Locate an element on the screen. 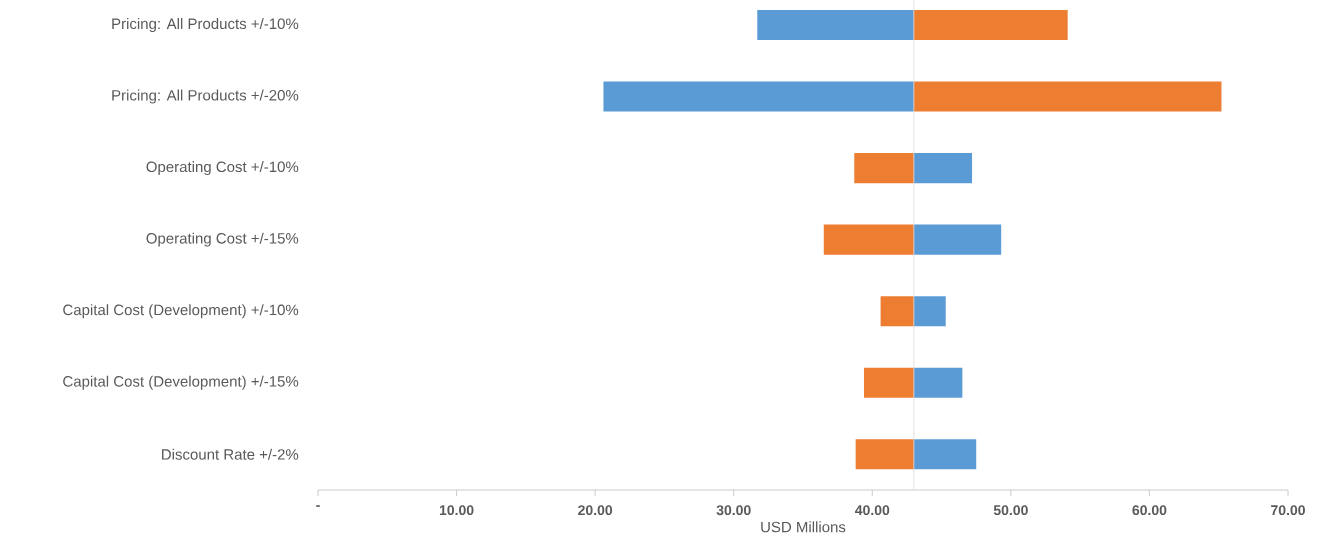  y-tick-label: Capital Cost (Development) +/-15% is located at coordinates (181, 382).